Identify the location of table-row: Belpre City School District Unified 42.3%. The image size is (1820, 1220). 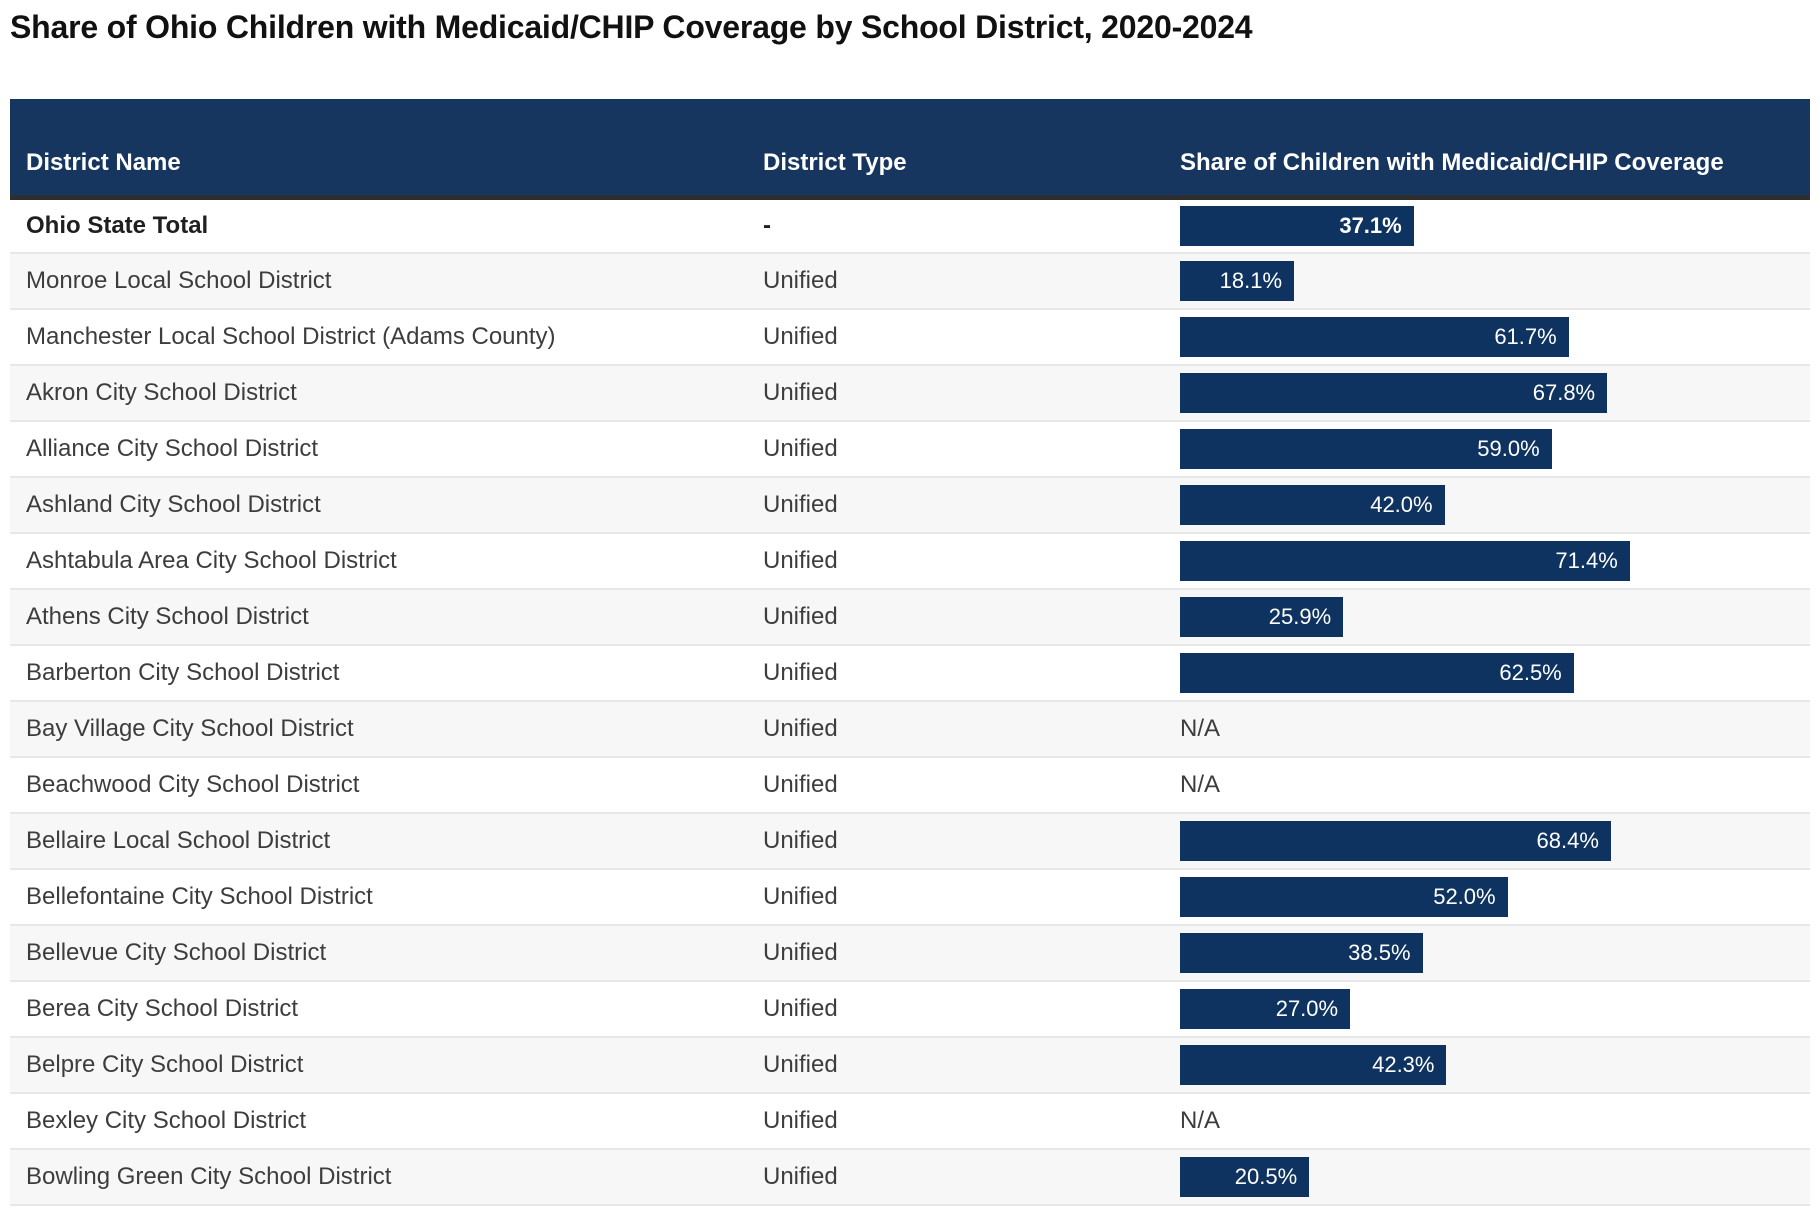
(910, 1065).